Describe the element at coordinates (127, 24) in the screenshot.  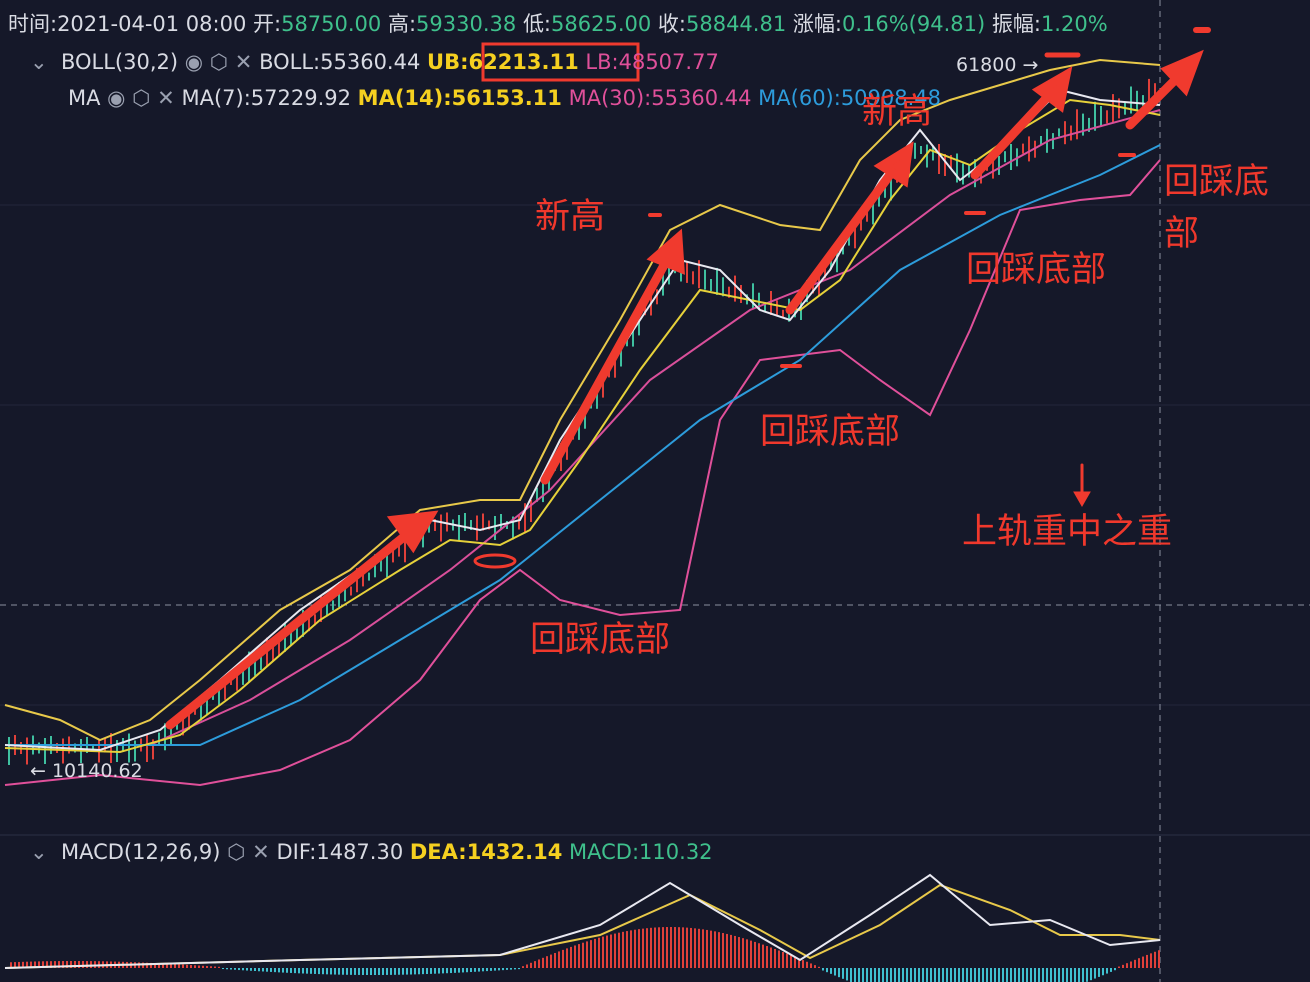
I see `time: 时间:2021-04-01 08:00` at that location.